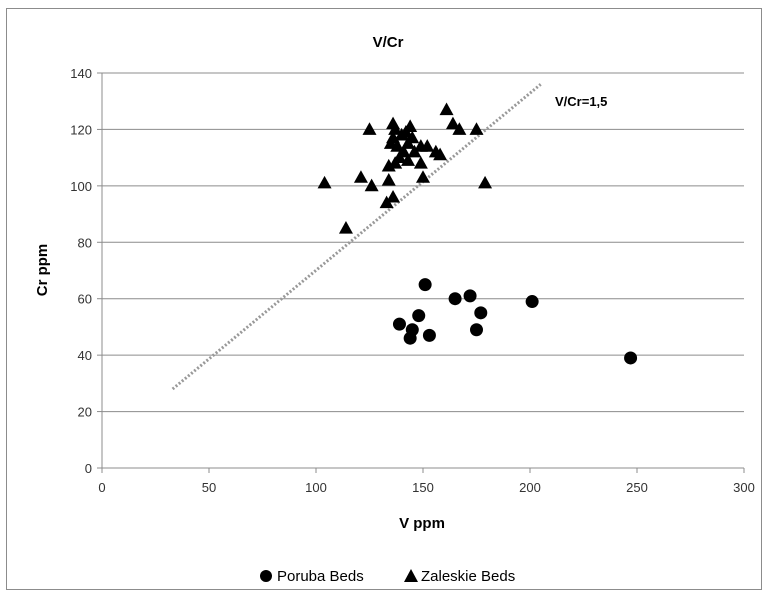  Describe the element at coordinates (581, 101) in the screenshot. I see `reference-line-label: V/Cr=1,5` at that location.